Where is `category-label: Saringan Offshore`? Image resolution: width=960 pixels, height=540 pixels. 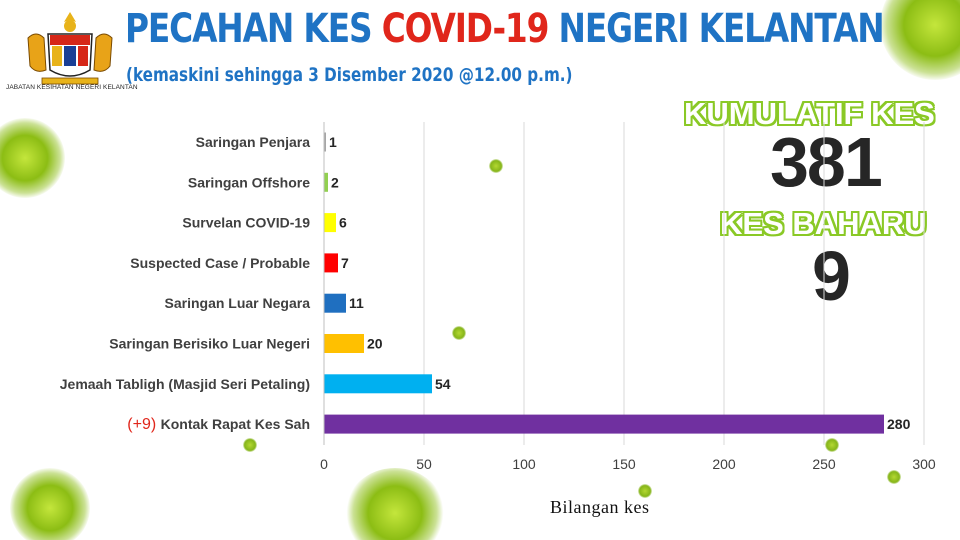
category-label: Saringan Offshore is located at coordinates (249, 182).